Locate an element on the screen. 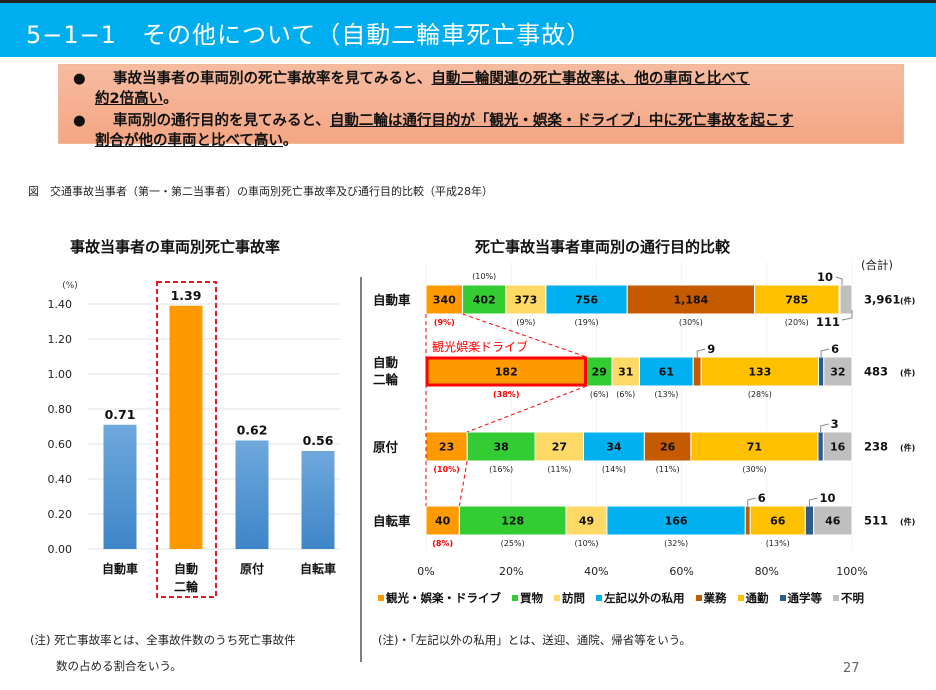  x-tick-label: 自転車 is located at coordinates (318, 568).